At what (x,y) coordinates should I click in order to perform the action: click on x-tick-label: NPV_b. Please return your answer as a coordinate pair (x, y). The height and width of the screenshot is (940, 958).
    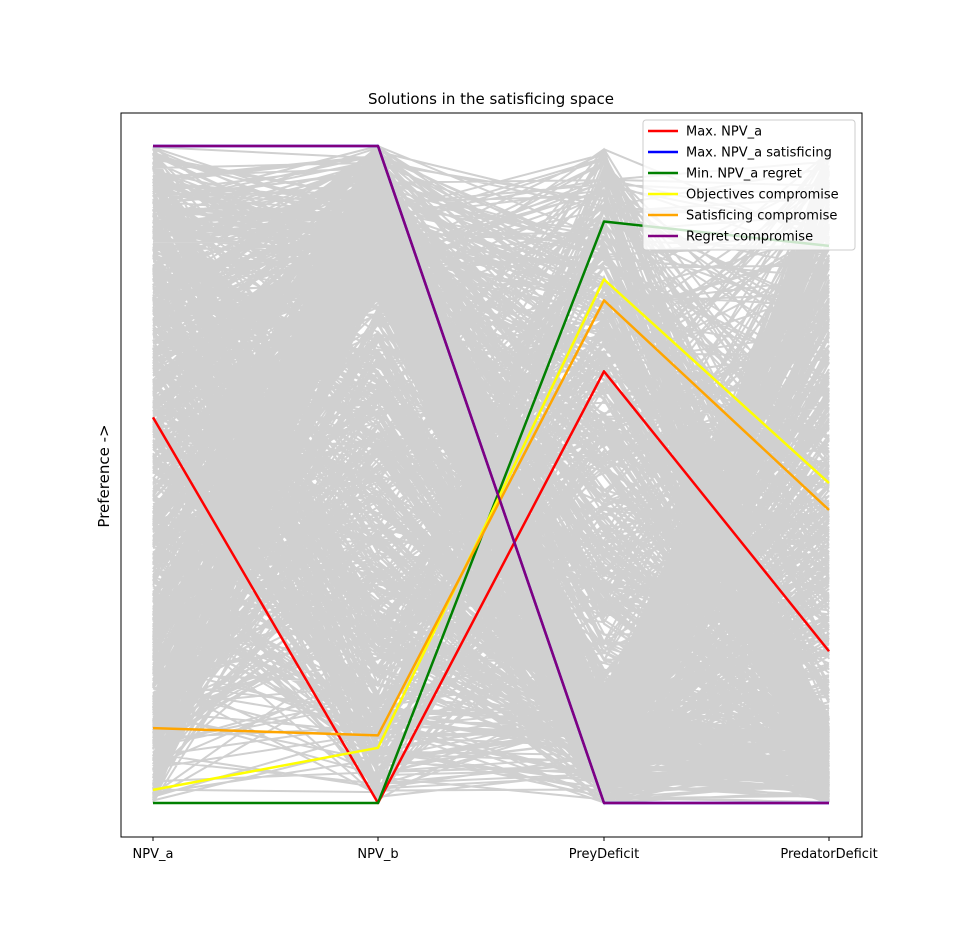
    Looking at the image, I should click on (377, 854).